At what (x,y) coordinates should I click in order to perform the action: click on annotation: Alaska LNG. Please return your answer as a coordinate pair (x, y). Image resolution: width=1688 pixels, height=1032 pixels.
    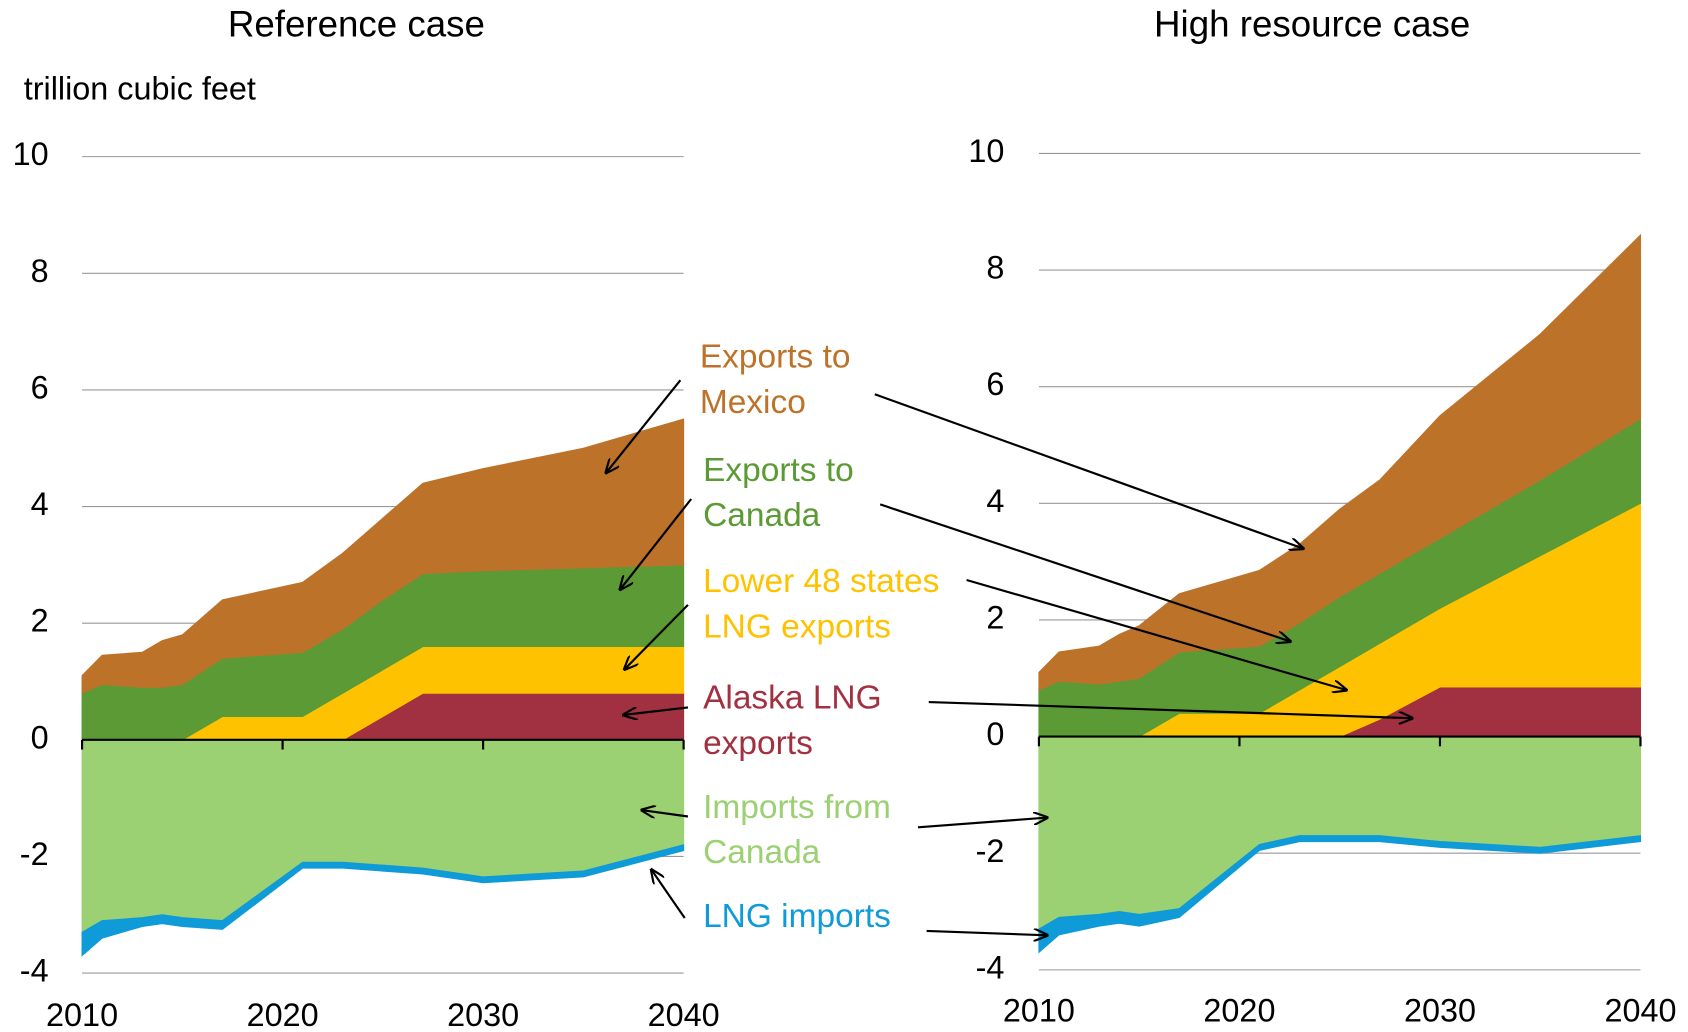
    Looking at the image, I should click on (792, 698).